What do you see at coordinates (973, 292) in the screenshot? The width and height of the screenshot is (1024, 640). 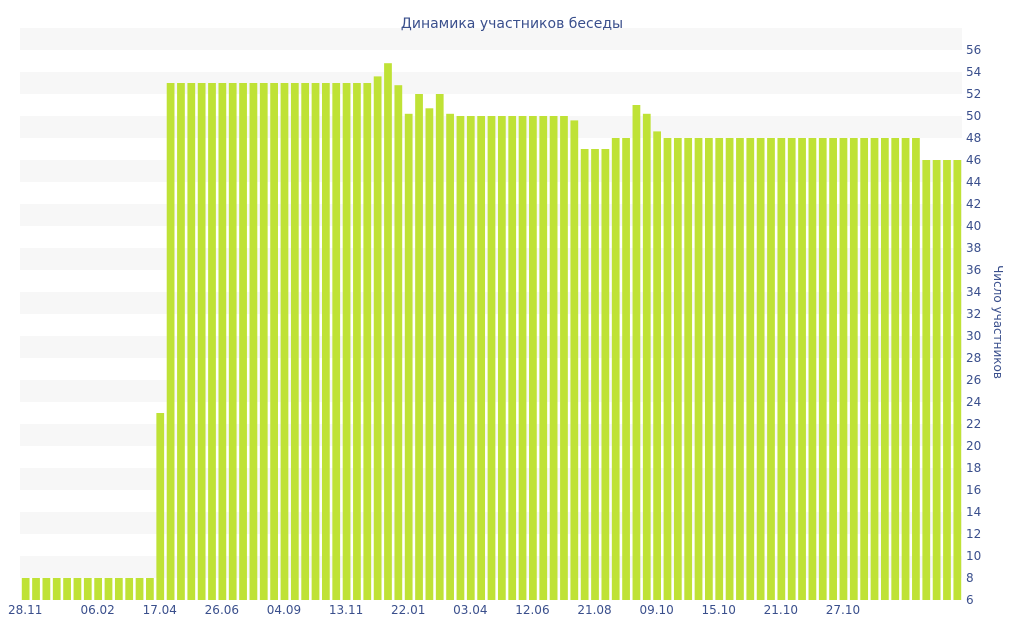 I see `y-tick-label: 34` at bounding box center [973, 292].